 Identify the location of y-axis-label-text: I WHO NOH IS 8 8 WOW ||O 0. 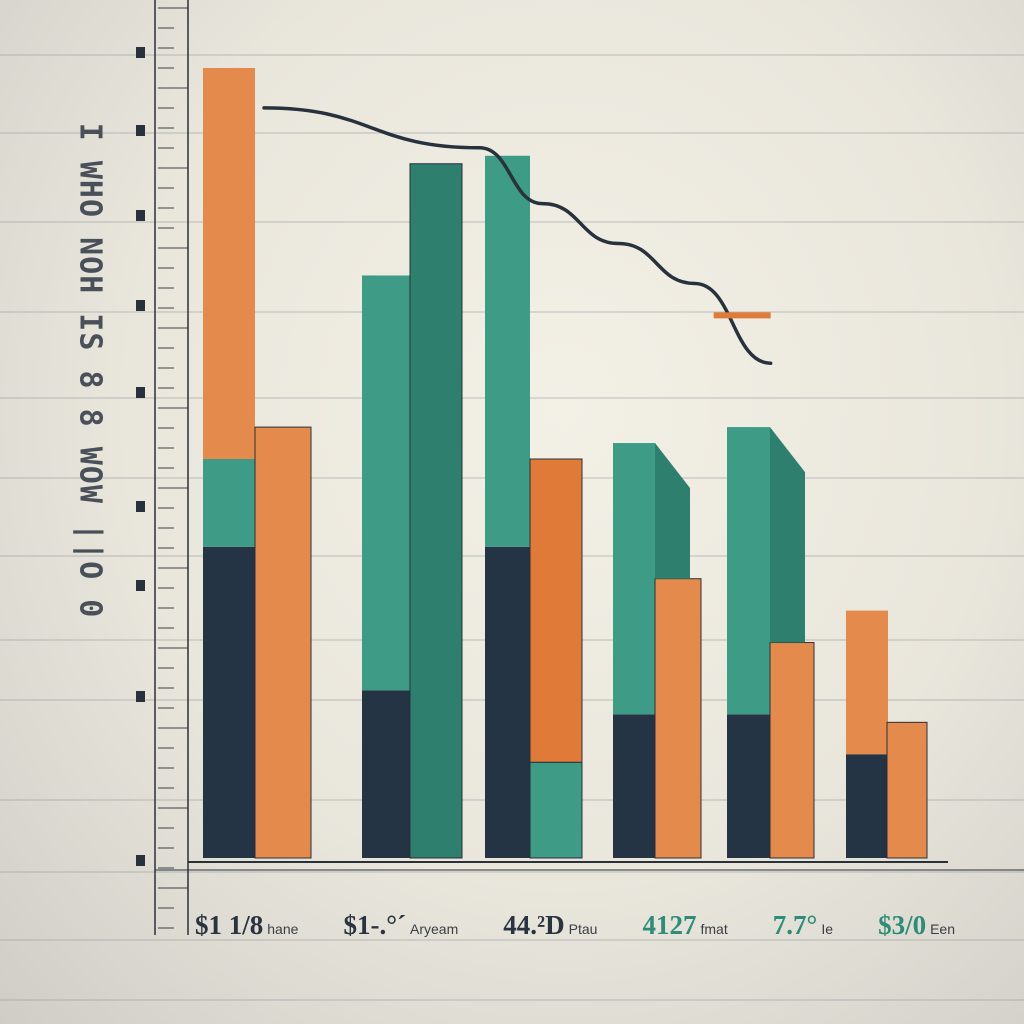
(90, 370).